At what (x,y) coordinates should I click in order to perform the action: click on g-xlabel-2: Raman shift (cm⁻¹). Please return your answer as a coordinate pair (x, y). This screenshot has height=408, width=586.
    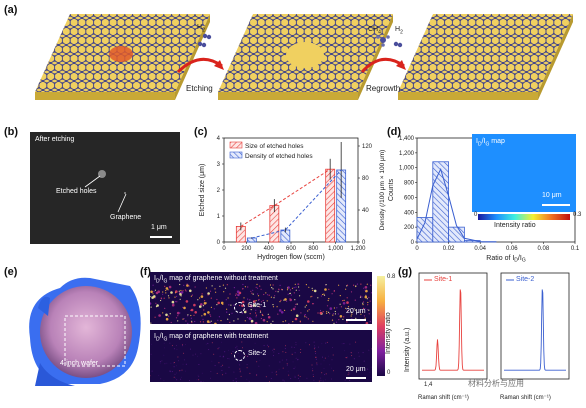
    Looking at the image, I should click on (525, 398).